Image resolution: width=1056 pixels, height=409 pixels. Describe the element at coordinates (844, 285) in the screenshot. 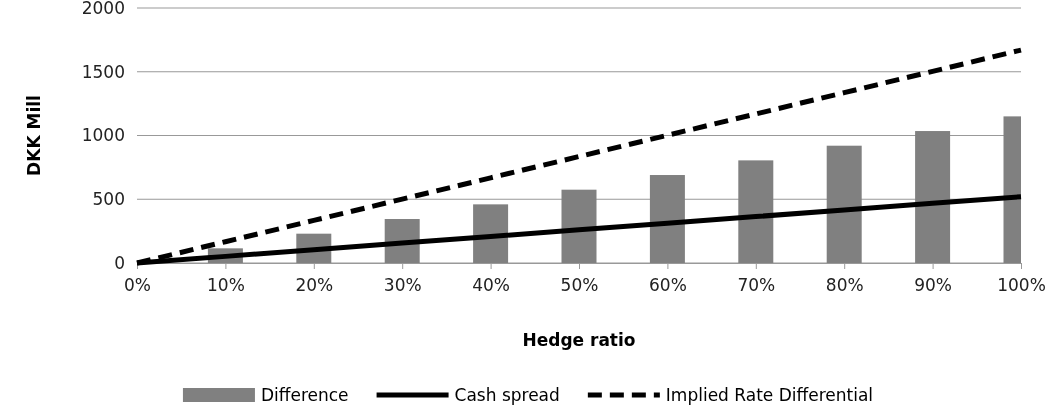

I see `x-tick-label: 80%` at that location.